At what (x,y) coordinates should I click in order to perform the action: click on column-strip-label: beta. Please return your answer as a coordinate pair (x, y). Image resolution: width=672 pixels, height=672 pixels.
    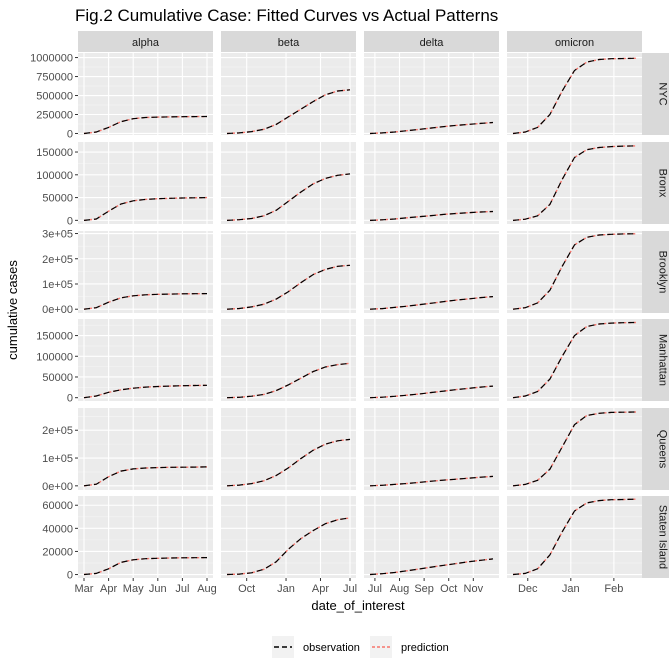
    Looking at the image, I should click on (289, 43).